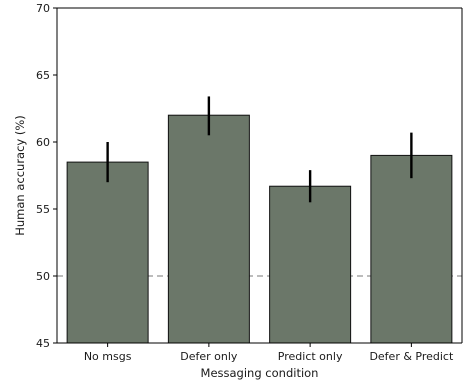 The image size is (464, 386). I want to click on bar-predict-only, so click(310, 264).